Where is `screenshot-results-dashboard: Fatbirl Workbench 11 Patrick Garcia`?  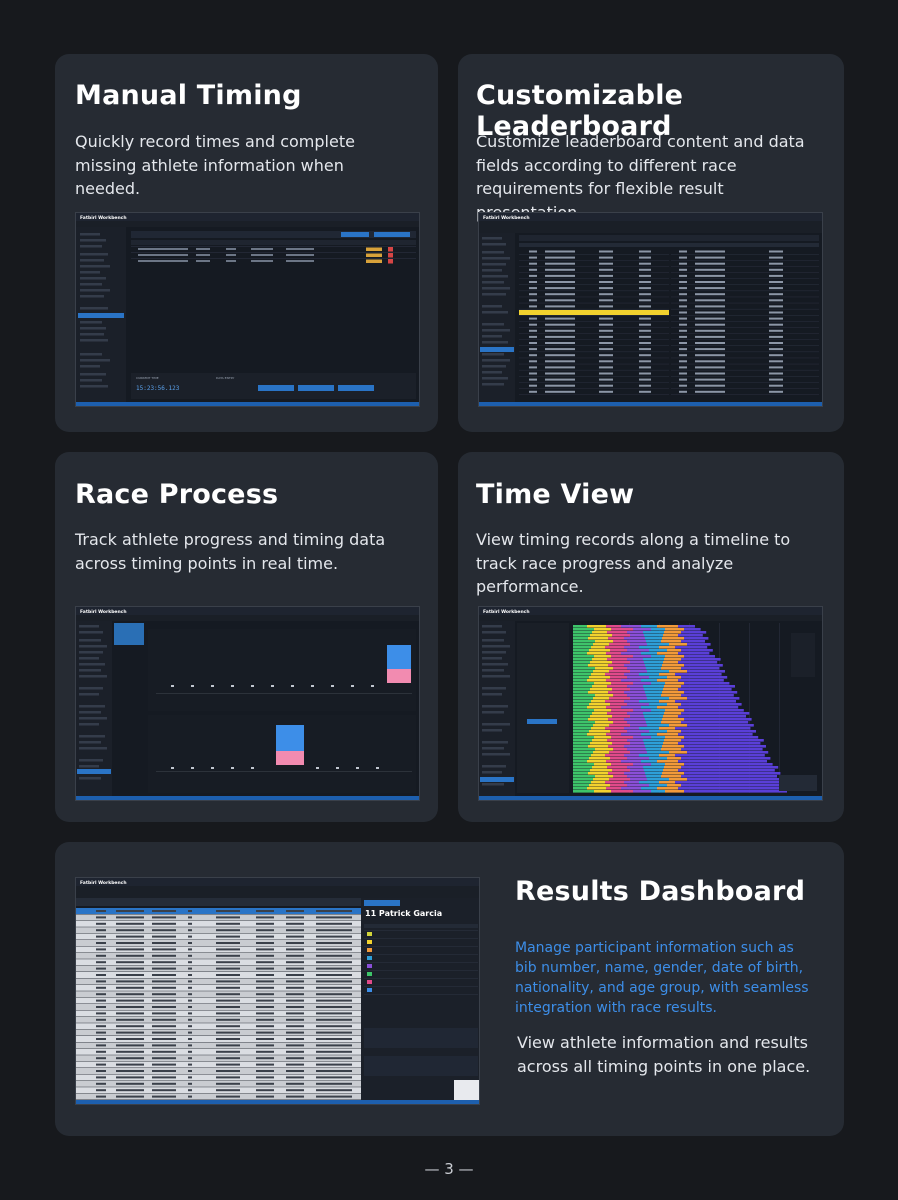
screenshot-results-dashboard: Fatbirl Workbench 11 Patrick Garcia is located at coordinates (277, 991).